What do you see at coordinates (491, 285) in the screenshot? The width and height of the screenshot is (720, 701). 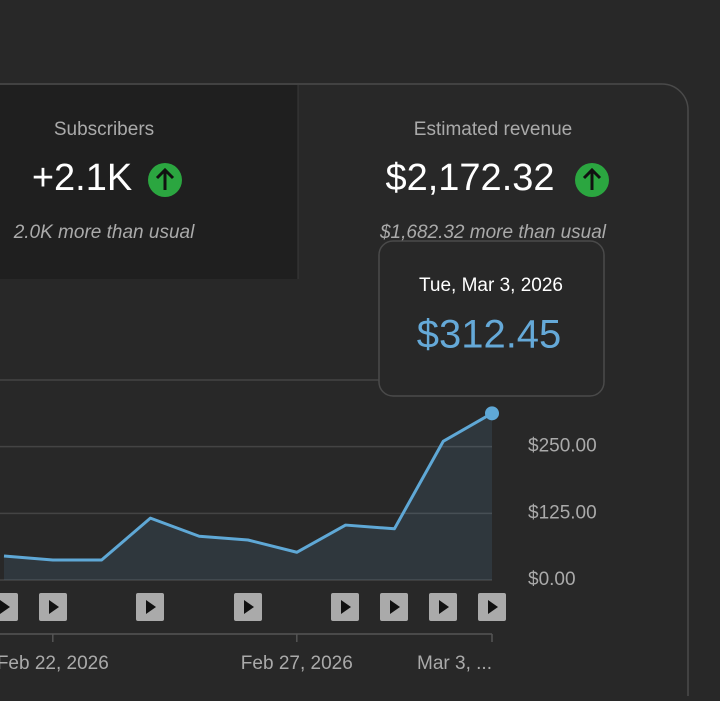 I see `tooltip-title: Tue, Mar 3, 2026` at bounding box center [491, 285].